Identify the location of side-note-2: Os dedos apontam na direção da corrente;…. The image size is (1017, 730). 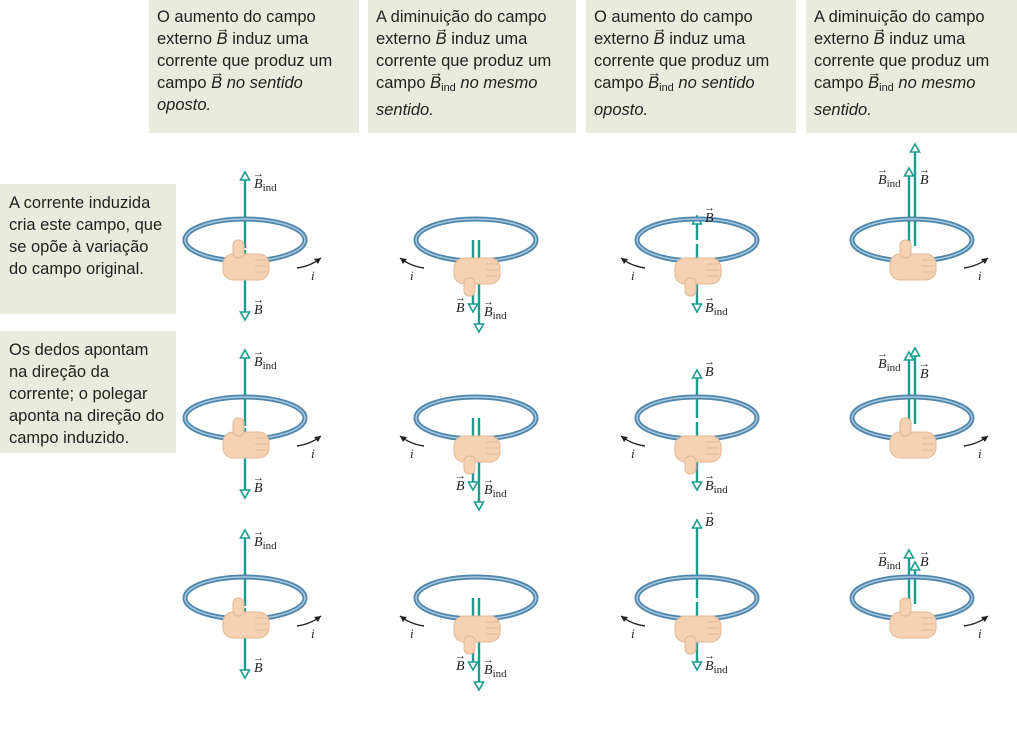
(88, 392).